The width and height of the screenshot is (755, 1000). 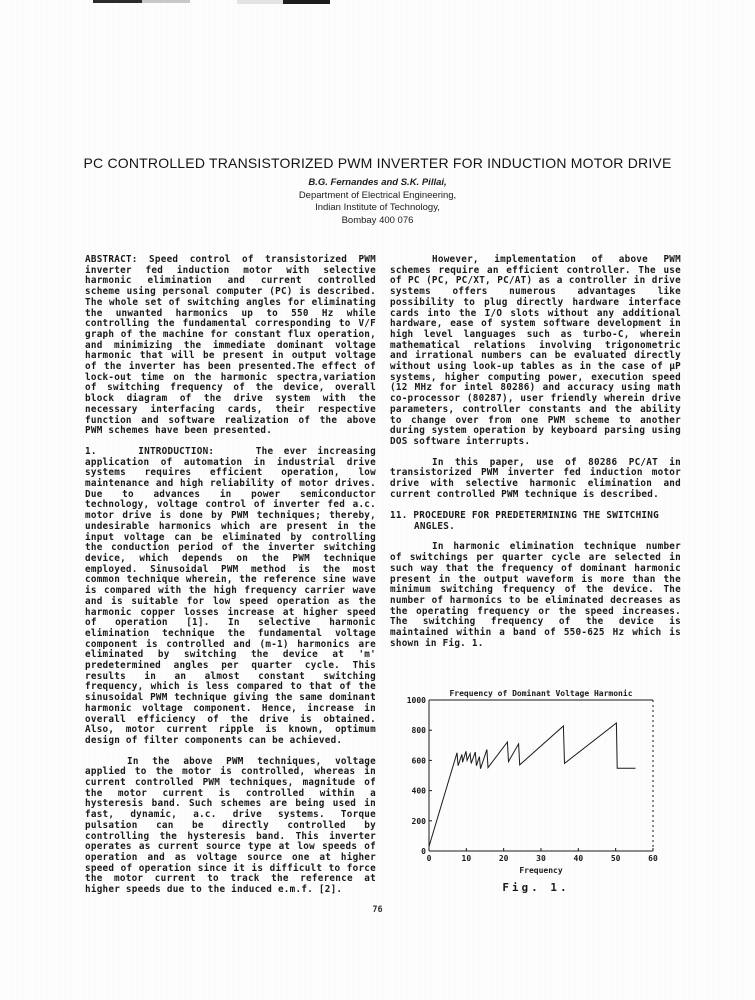 What do you see at coordinates (419, 760) in the screenshot?
I see `svg-text: 600` at bounding box center [419, 760].